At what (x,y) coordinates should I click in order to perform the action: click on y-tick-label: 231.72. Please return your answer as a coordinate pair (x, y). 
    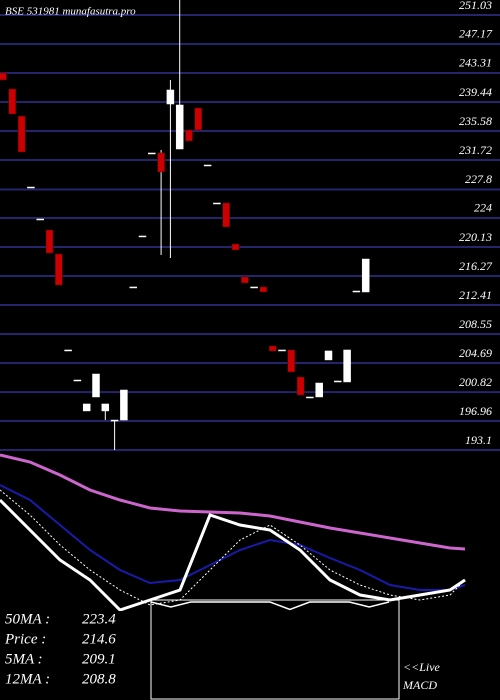
    Looking at the image, I should click on (475, 150).